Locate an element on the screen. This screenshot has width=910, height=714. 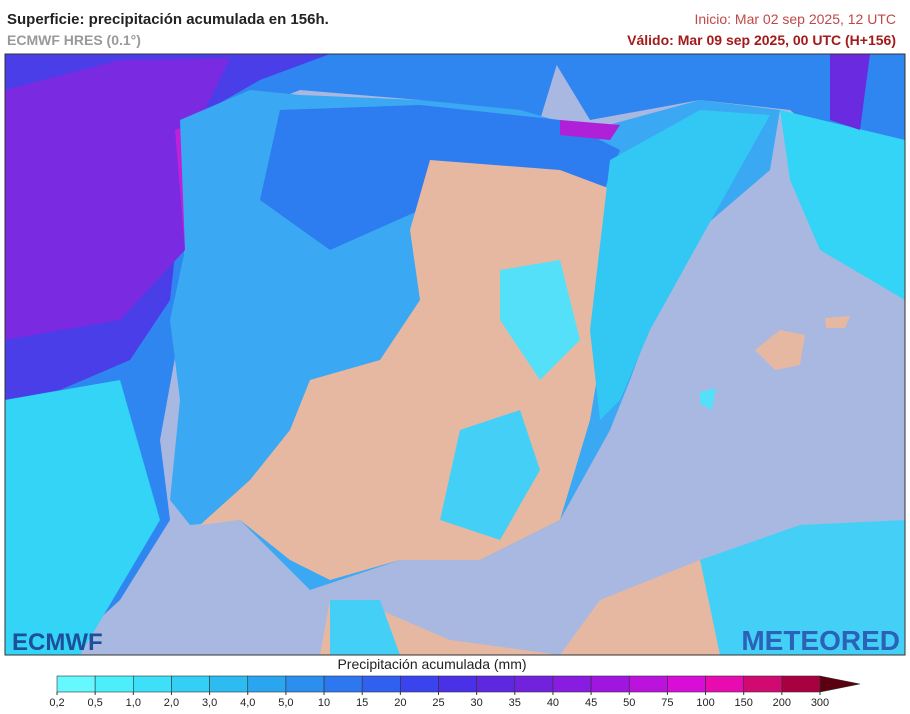
tick-label: 2,0 is located at coordinates (171, 703).